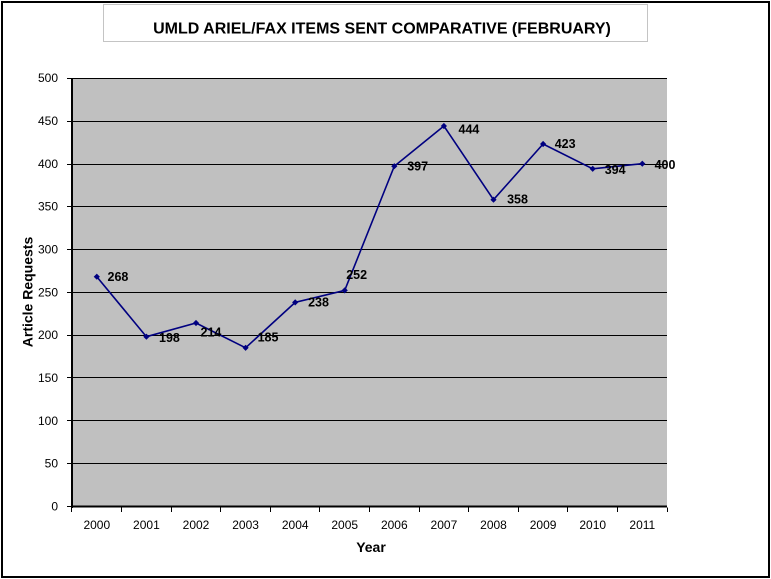  I want to click on svg-text: 238, so click(318, 303).